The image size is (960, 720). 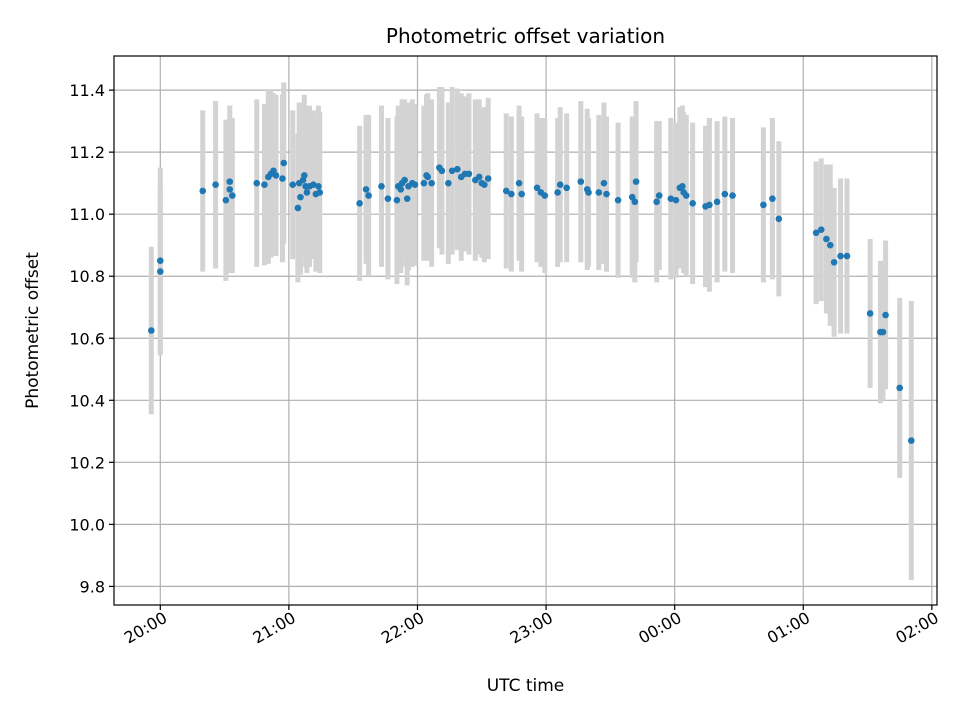 What do you see at coordinates (525, 36) in the screenshot?
I see `chart-title: Photometric offset variation` at bounding box center [525, 36].